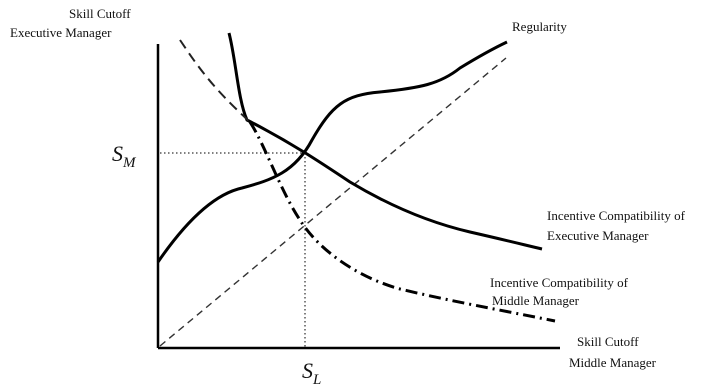 This screenshot has width=717, height=392. What do you see at coordinates (215, 81) in the screenshot?
I see `ic-middle-curve-dashed` at bounding box center [215, 81].